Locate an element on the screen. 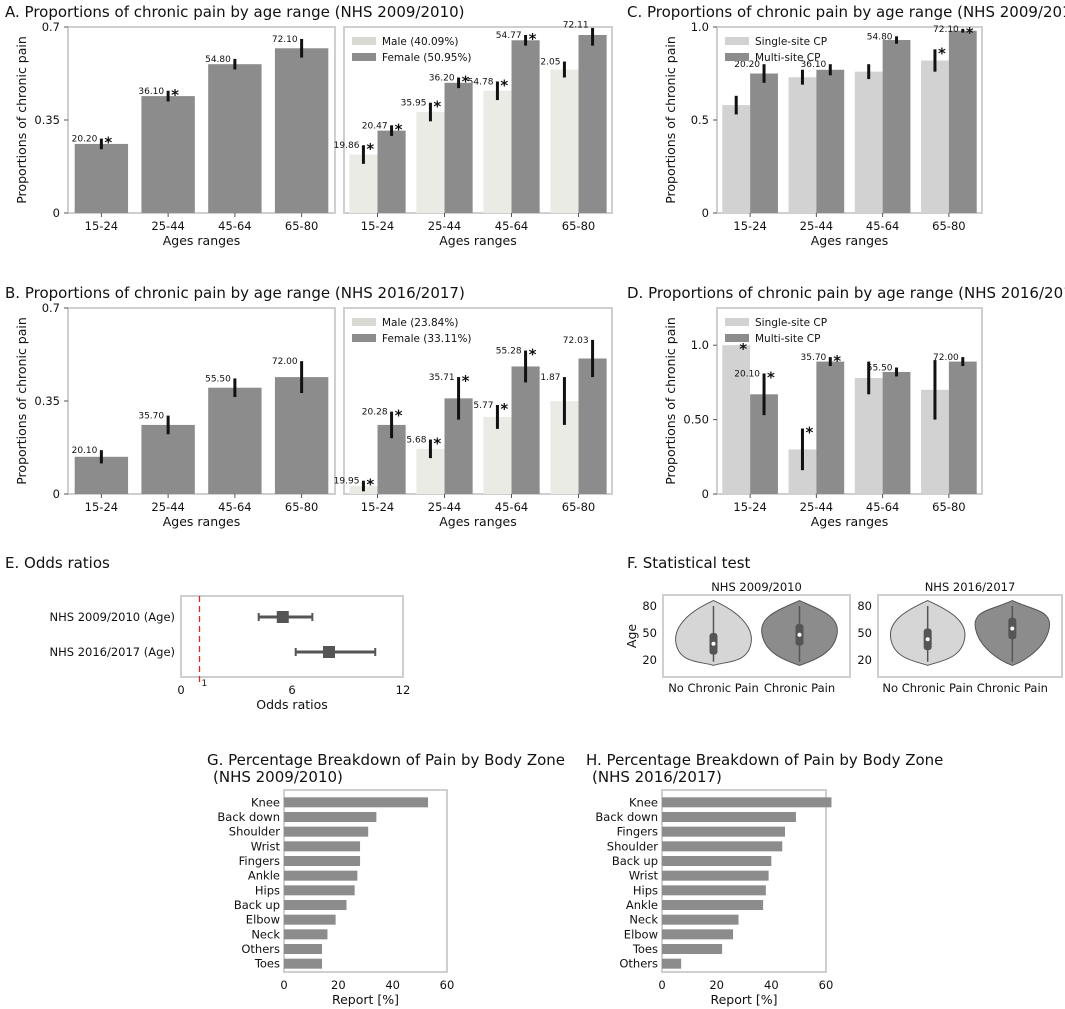 The height and width of the screenshot is (1009, 1065). x-tick-D: 25-44 is located at coordinates (816, 507).